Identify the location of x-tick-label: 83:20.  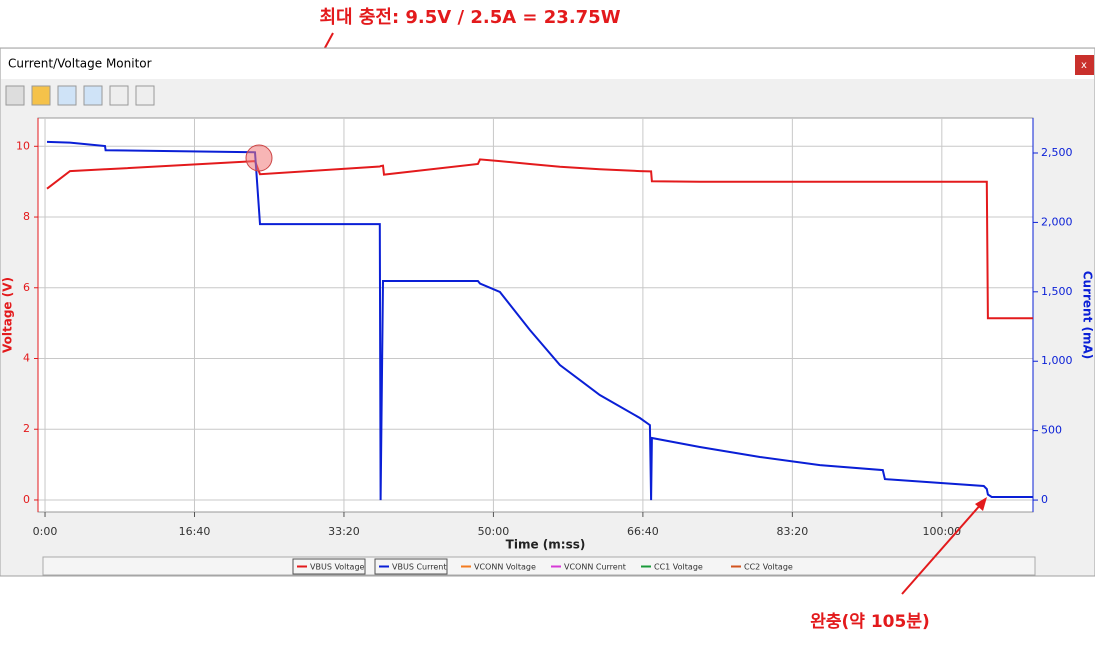
(793, 531).